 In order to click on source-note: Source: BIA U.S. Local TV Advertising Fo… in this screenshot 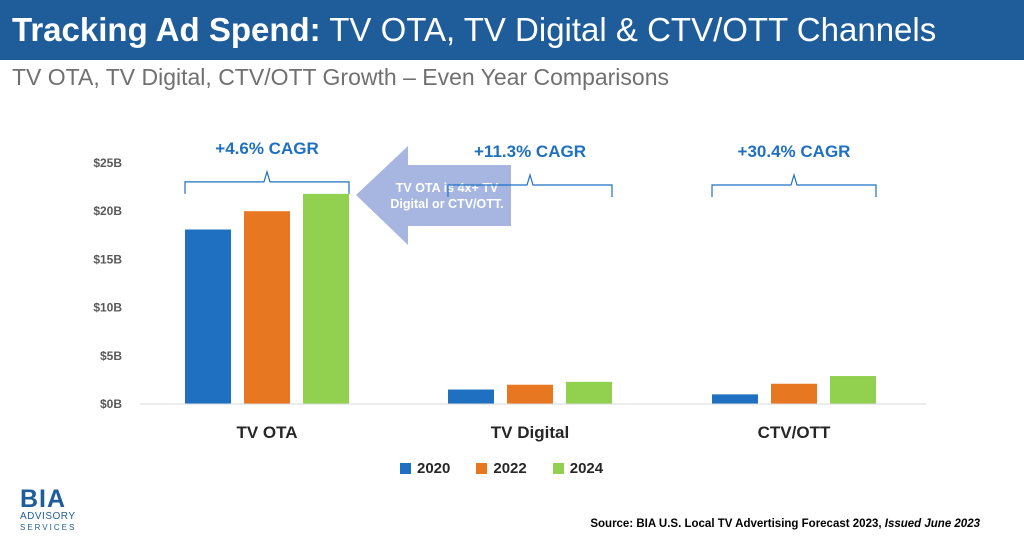, I will do `click(785, 524)`.